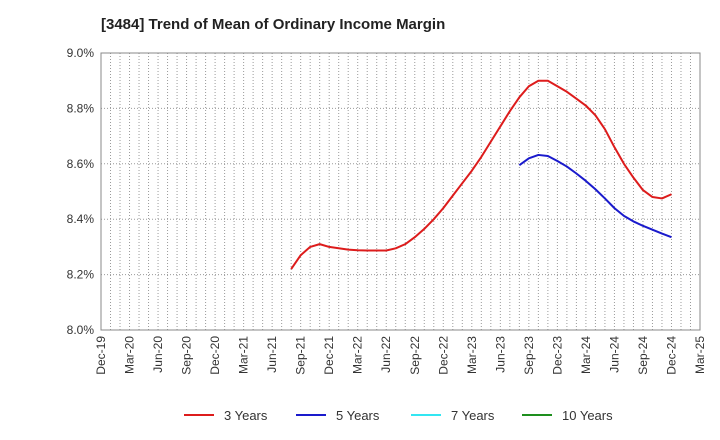 This screenshot has width=720, height=440. I want to click on x-tick-label: Mar-23, so click(472, 355).